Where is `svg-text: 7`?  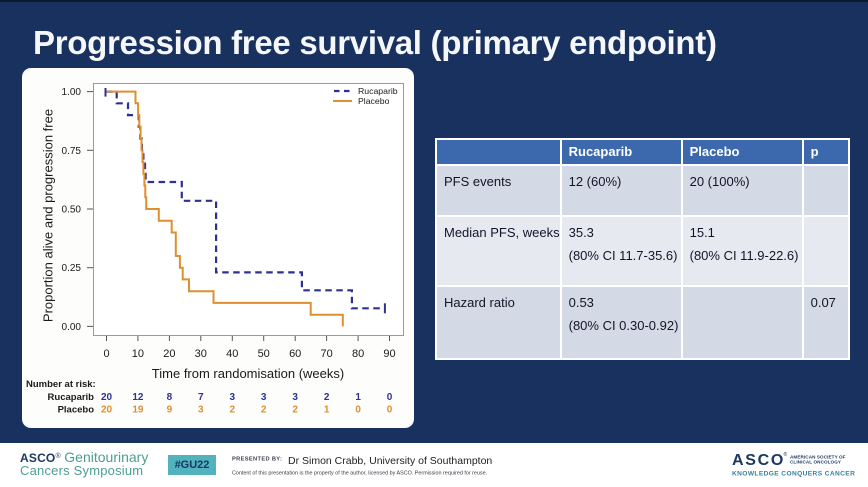
svg-text: 7 is located at coordinates (201, 397).